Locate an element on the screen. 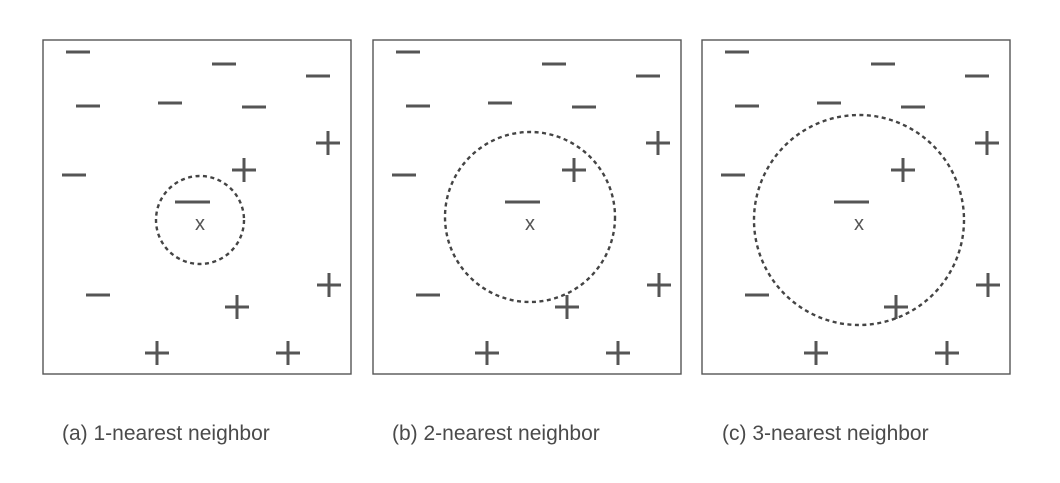  caption-1-nearest: (a) 1-nearest neighbor is located at coordinates (166, 433).